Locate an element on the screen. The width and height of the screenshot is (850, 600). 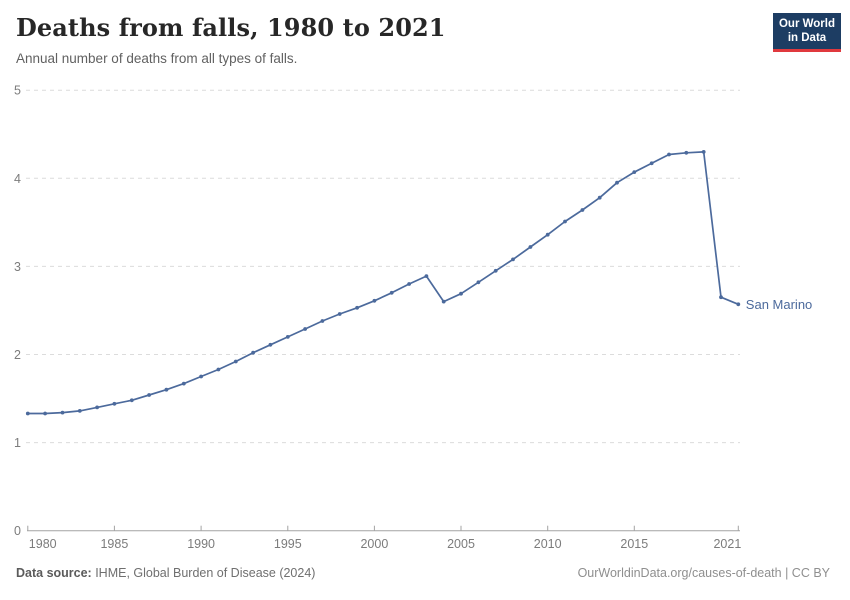
owid-logo-line1: Our World is located at coordinates (806, 24).